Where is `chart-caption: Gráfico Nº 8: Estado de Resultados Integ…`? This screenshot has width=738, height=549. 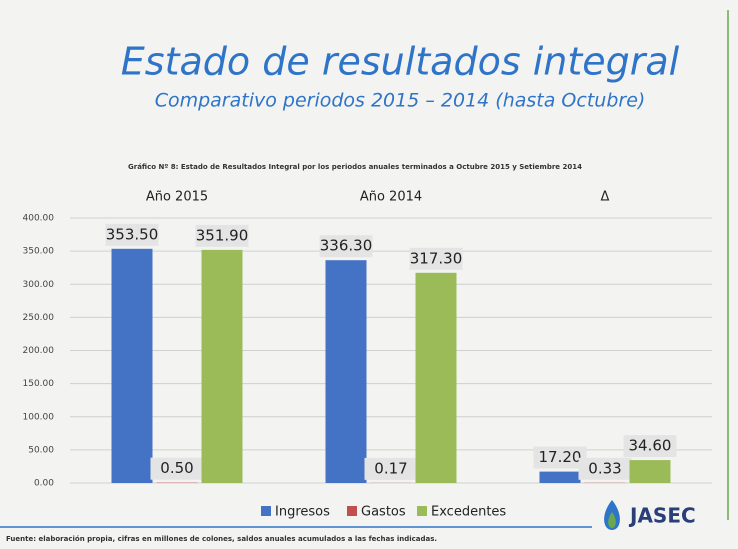
chart-caption: Gráfico Nº 8: Estado de Resultados Integ… is located at coordinates (355, 167).